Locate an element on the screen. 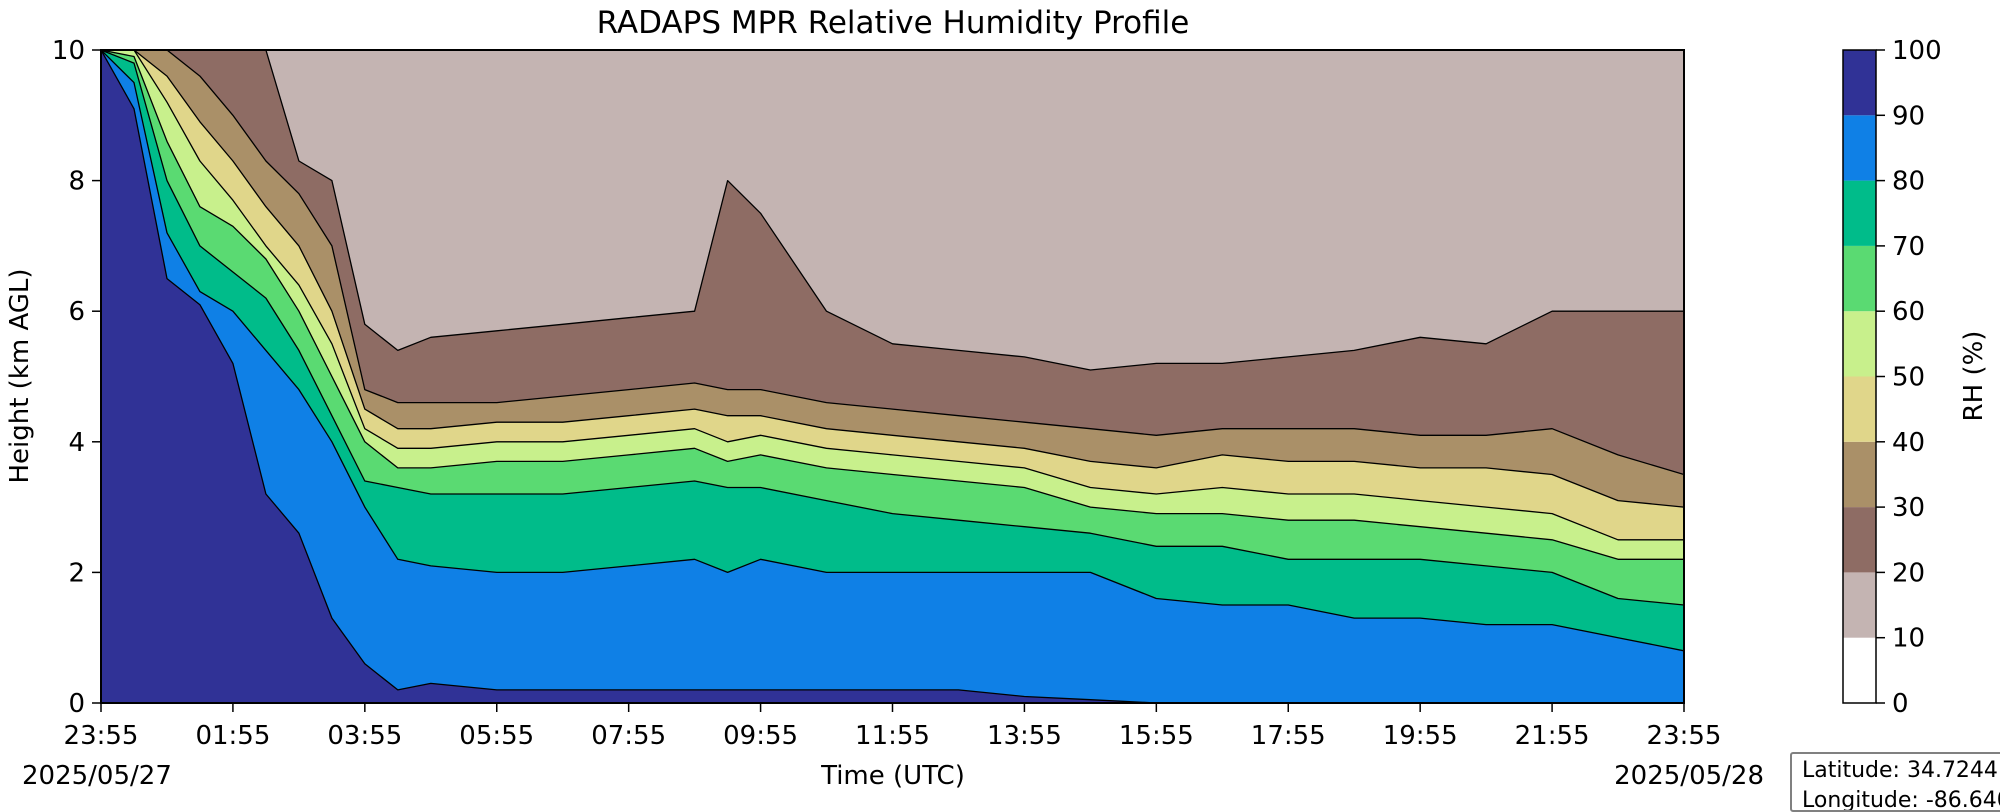 Image resolution: width=2000 pixels, height=812 pixels. colorbar-tick-label: 10 is located at coordinates (1908, 639).